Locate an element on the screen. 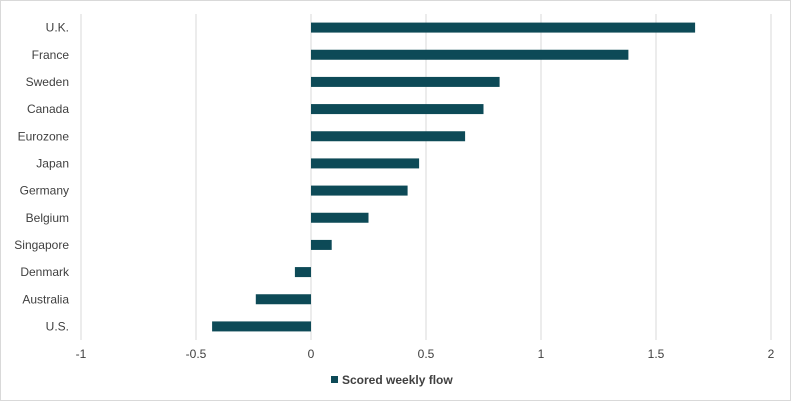 This screenshot has width=791, height=401. x-tick-labels: -1 -0.5 0 0.5 1 1.5 2 is located at coordinates (425, 354).